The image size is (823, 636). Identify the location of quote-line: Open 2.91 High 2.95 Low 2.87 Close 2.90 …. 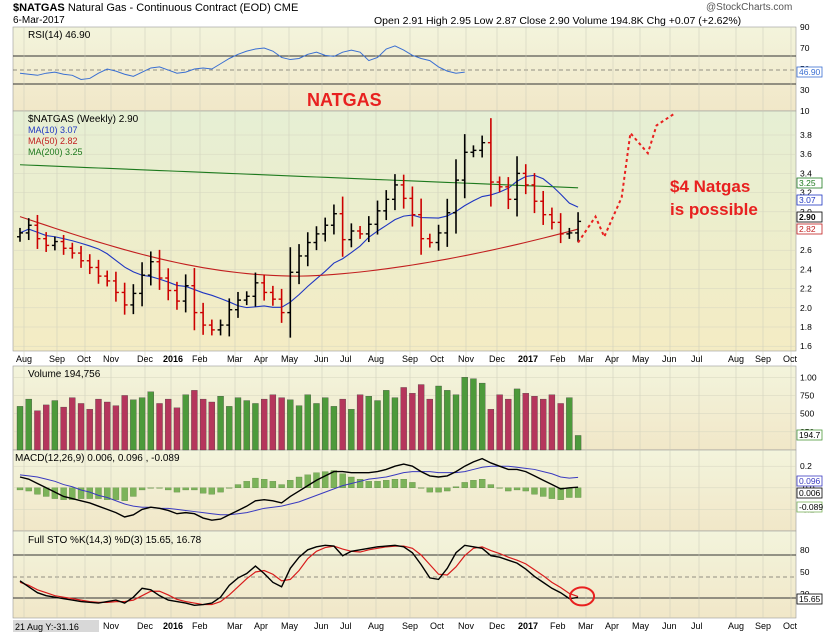
(558, 21).